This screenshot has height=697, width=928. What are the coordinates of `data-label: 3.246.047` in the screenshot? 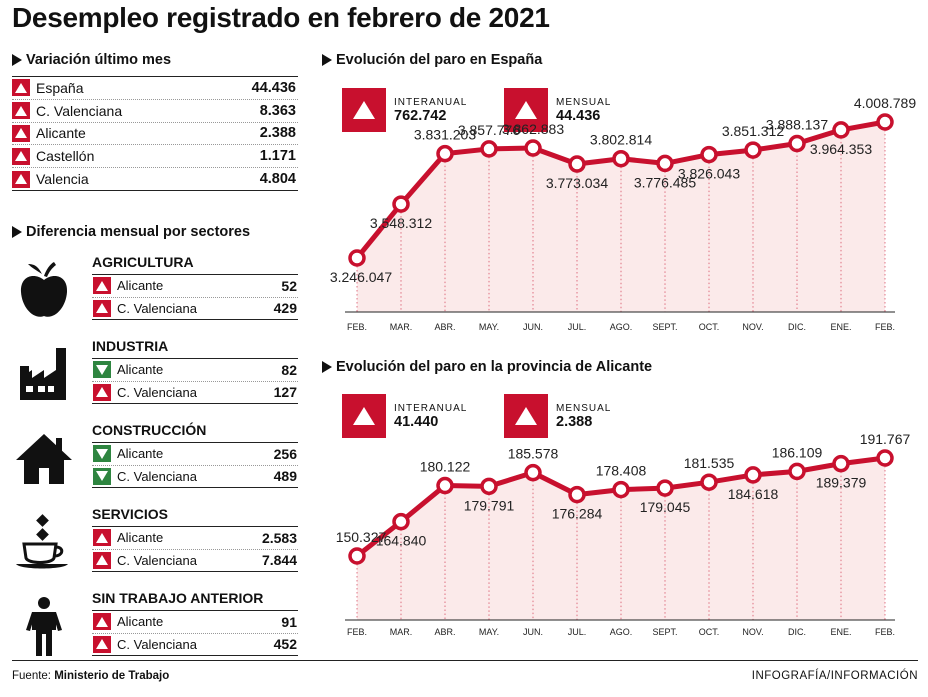 It's located at (361, 277).